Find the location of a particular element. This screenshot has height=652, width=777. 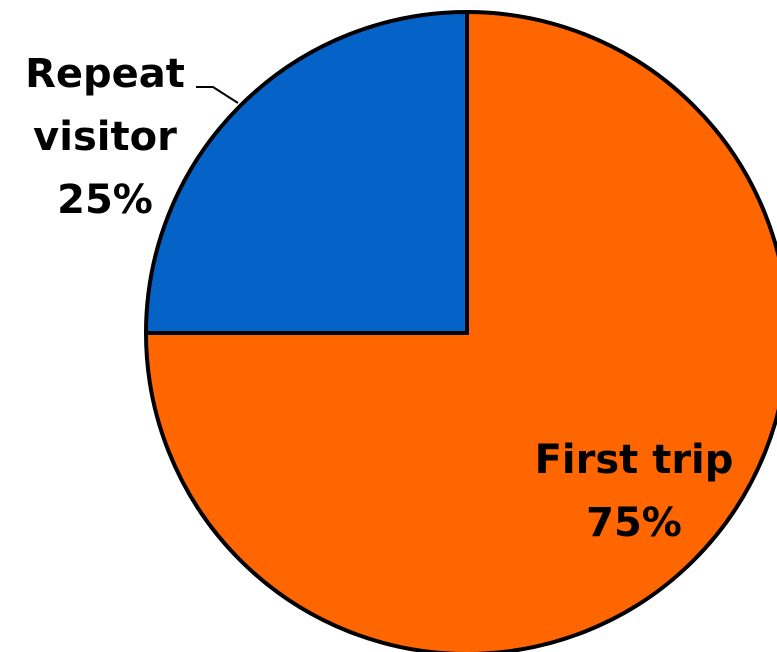

leader-line-repeat-visitor is located at coordinates (217, 95).